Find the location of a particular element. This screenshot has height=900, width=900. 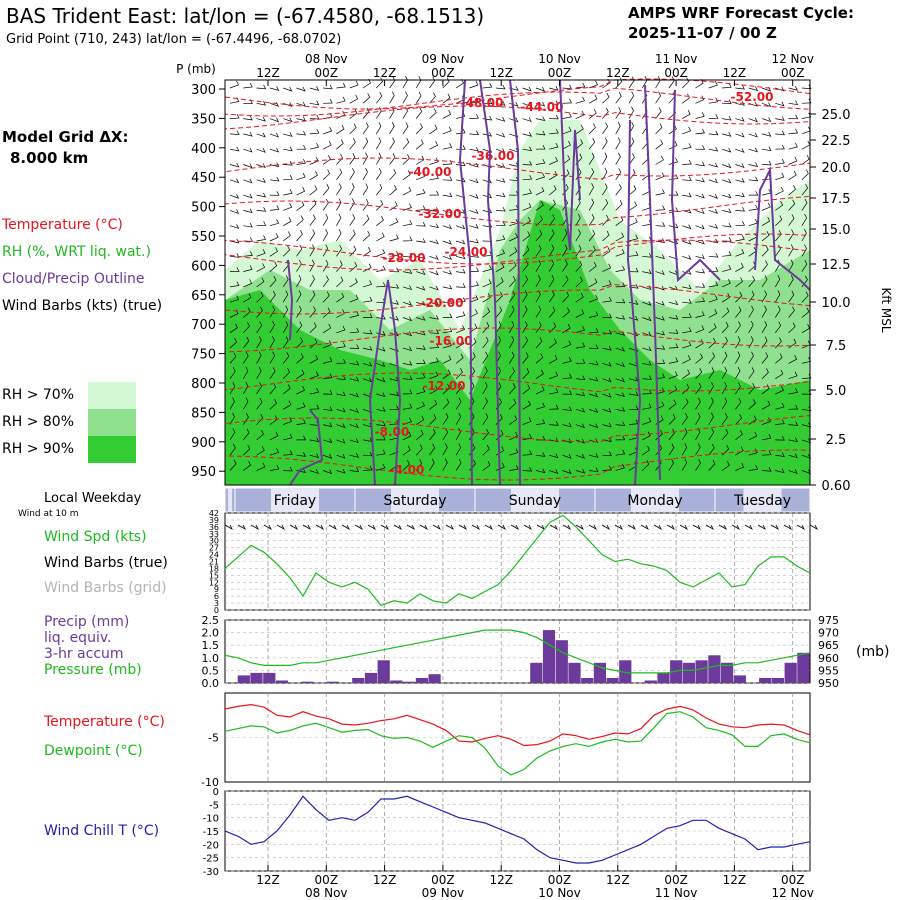

pressure-ytick-label: 960 is located at coordinates (828, 658).